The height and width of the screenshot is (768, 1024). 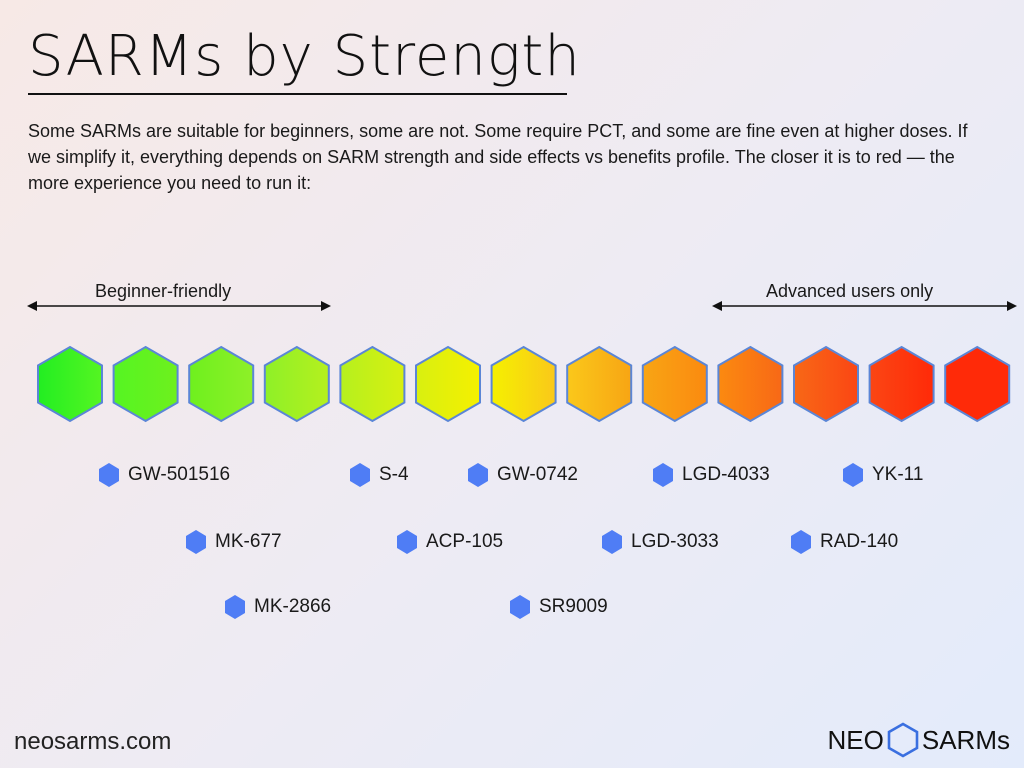 What do you see at coordinates (293, 606) in the screenshot?
I see `sarm-label: MK-2866` at bounding box center [293, 606].